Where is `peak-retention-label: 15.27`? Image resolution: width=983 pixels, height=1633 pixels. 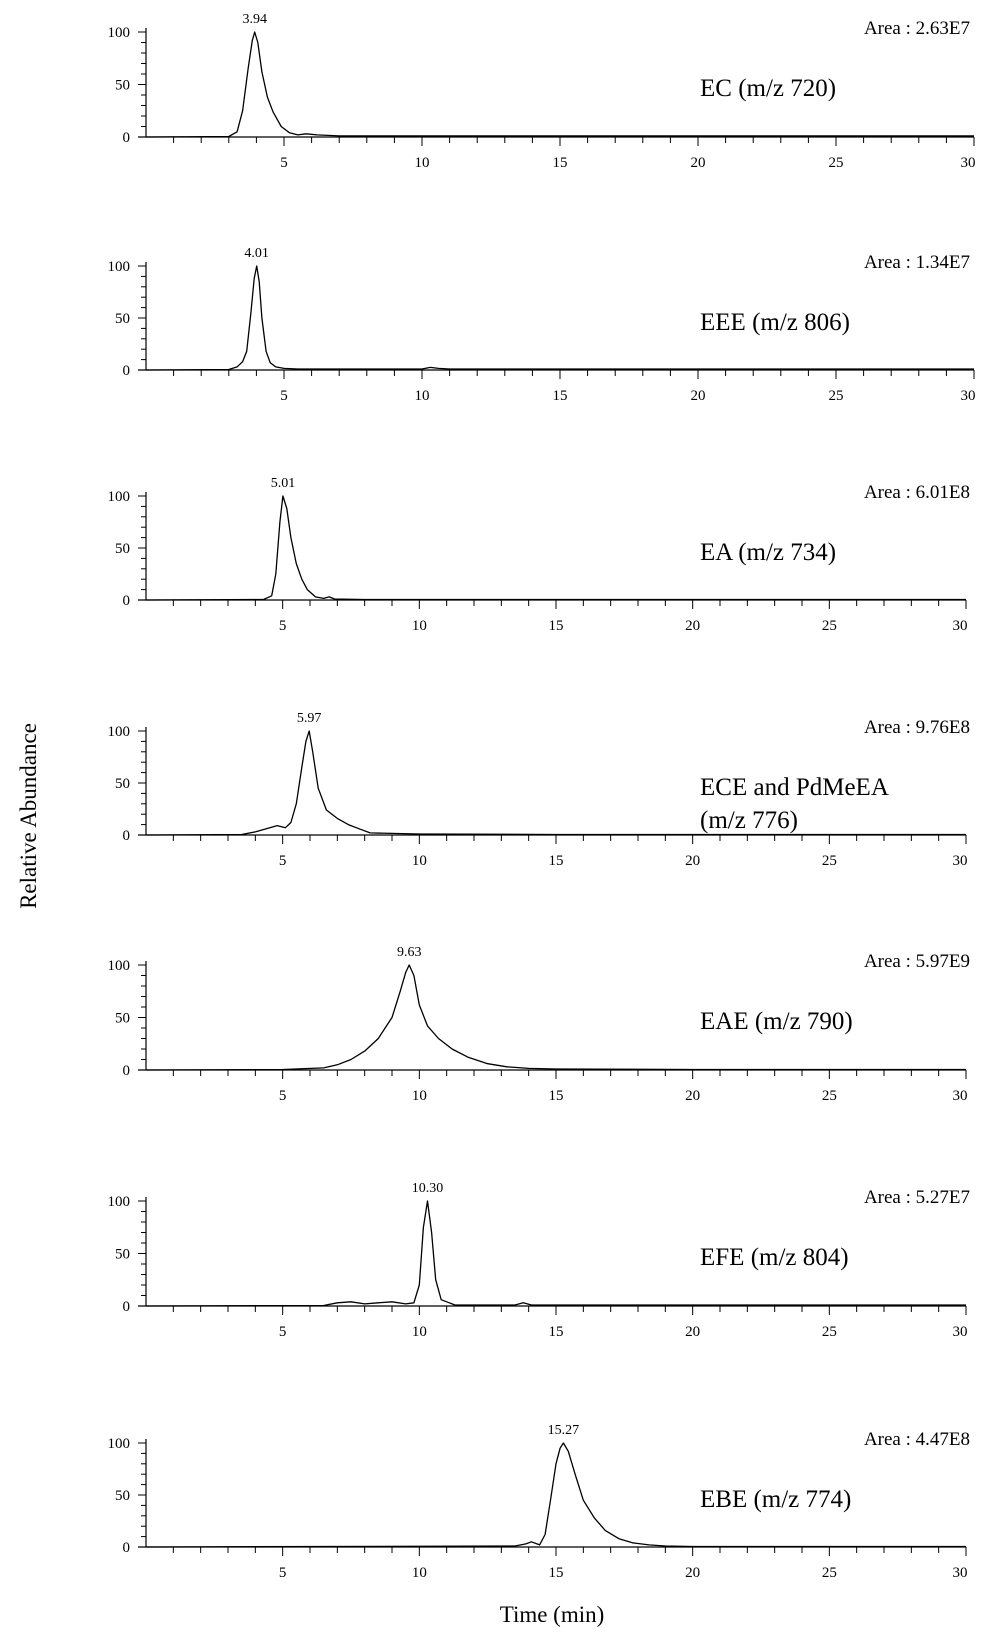
peak-retention-label: 15.27 is located at coordinates (564, 1430).